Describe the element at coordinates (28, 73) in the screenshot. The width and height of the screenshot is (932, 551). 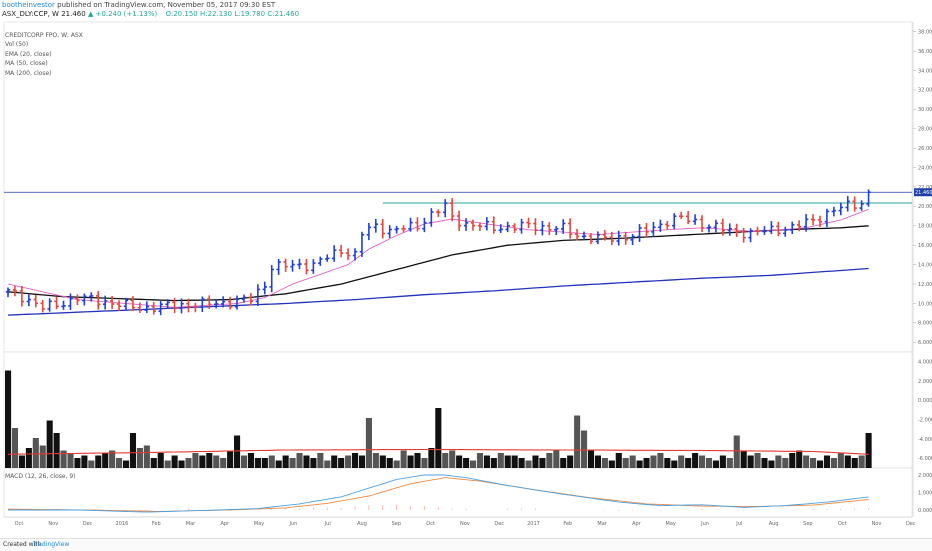
I see `legend-ma200: MA (200, close)` at that location.